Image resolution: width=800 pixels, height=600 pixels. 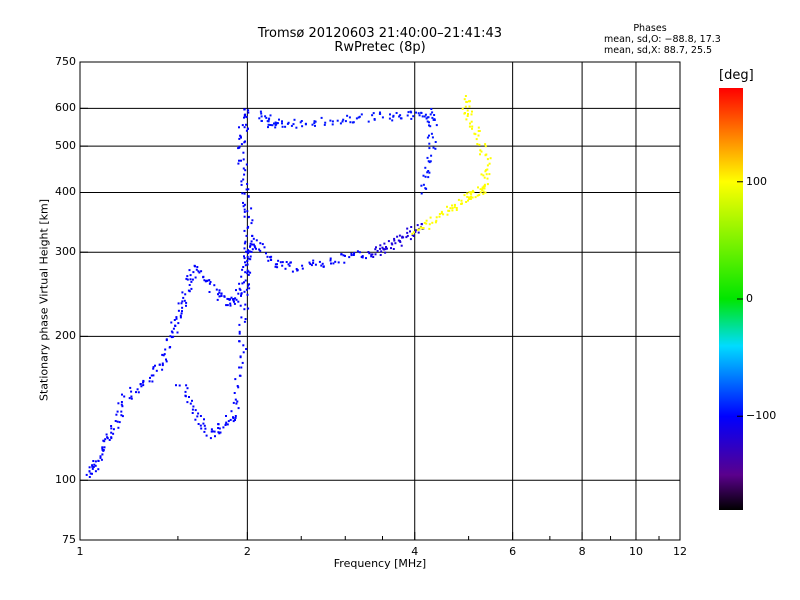 I want to click on x-tick-label: 8, so click(x=582, y=551).